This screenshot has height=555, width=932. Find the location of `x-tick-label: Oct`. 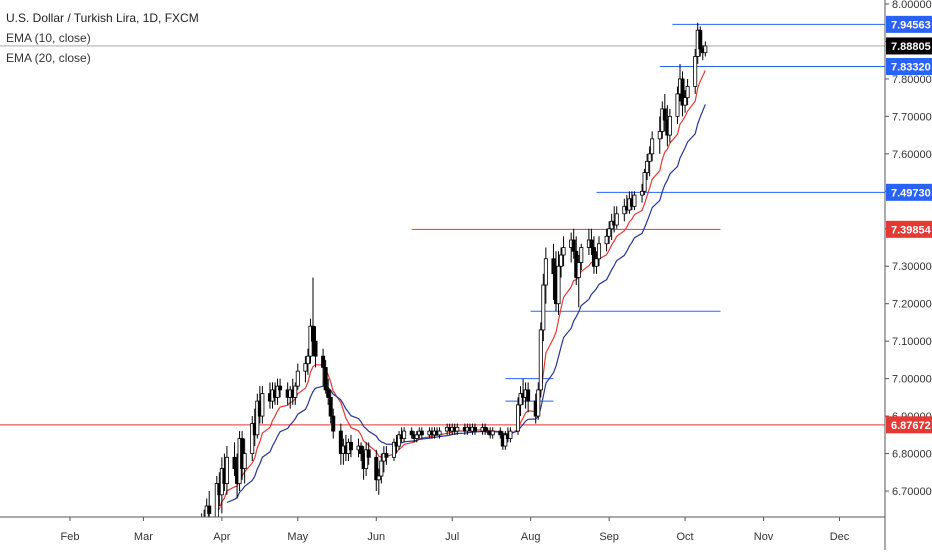

x-tick-label: Oct is located at coordinates (685, 537).